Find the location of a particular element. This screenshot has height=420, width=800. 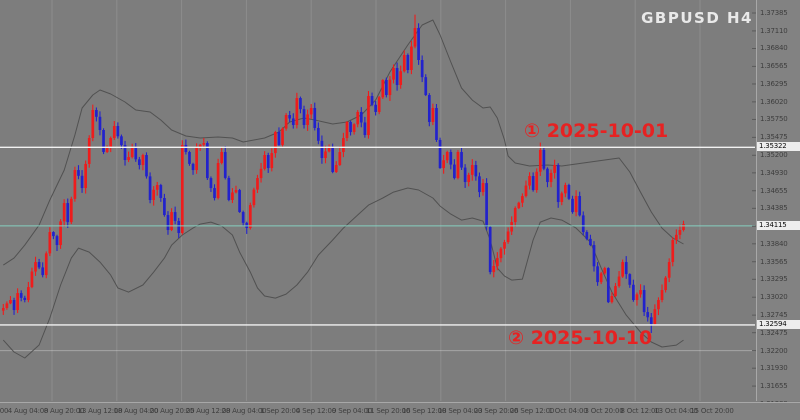

time-tick-label: 1 Sep 20:00 is located at coordinates (280, 411).